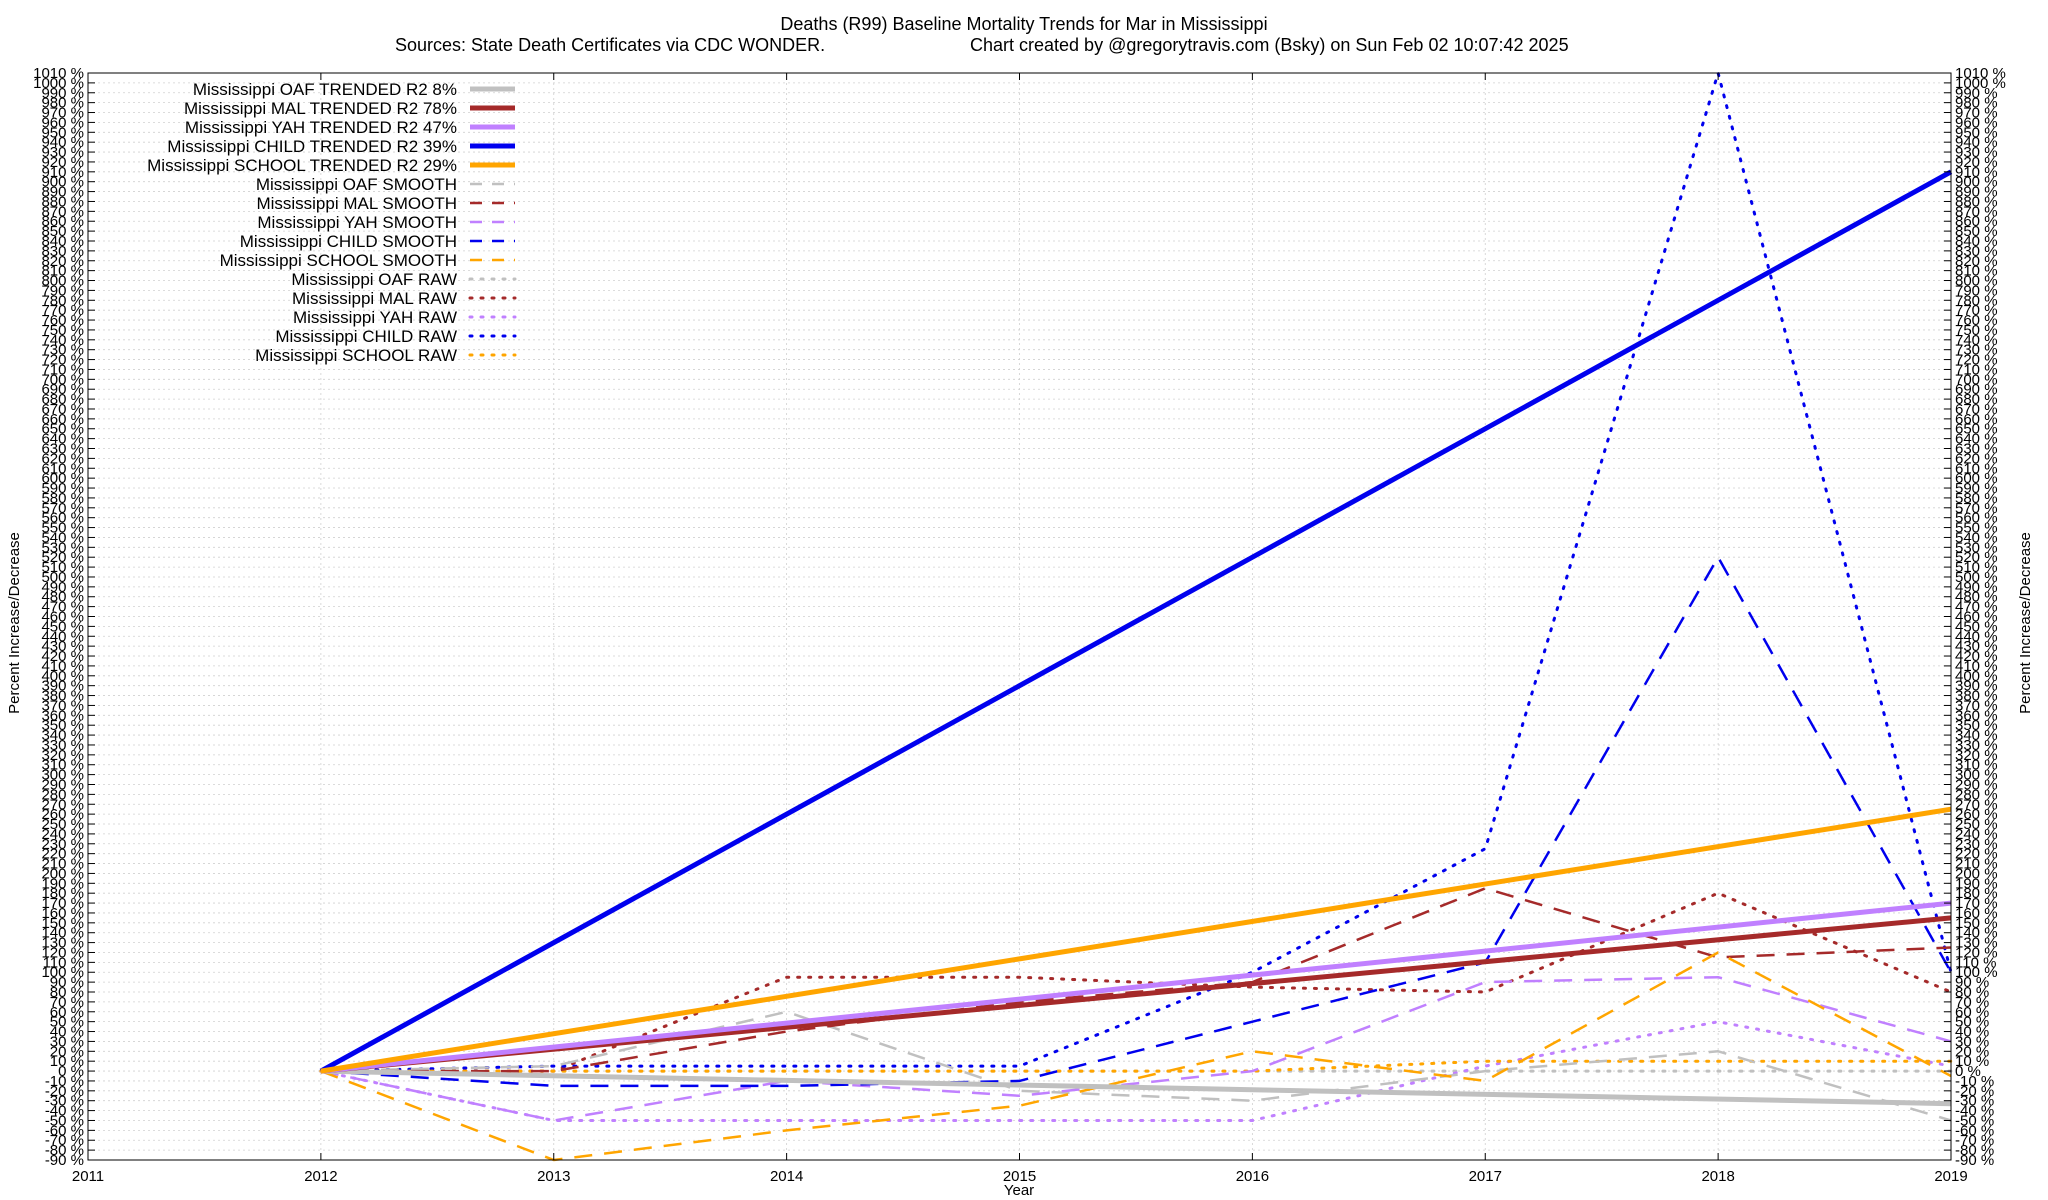 The width and height of the screenshot is (2048, 1200). What do you see at coordinates (62, 439) in the screenshot?
I see `y-tick-label-left: 640 %` at bounding box center [62, 439].